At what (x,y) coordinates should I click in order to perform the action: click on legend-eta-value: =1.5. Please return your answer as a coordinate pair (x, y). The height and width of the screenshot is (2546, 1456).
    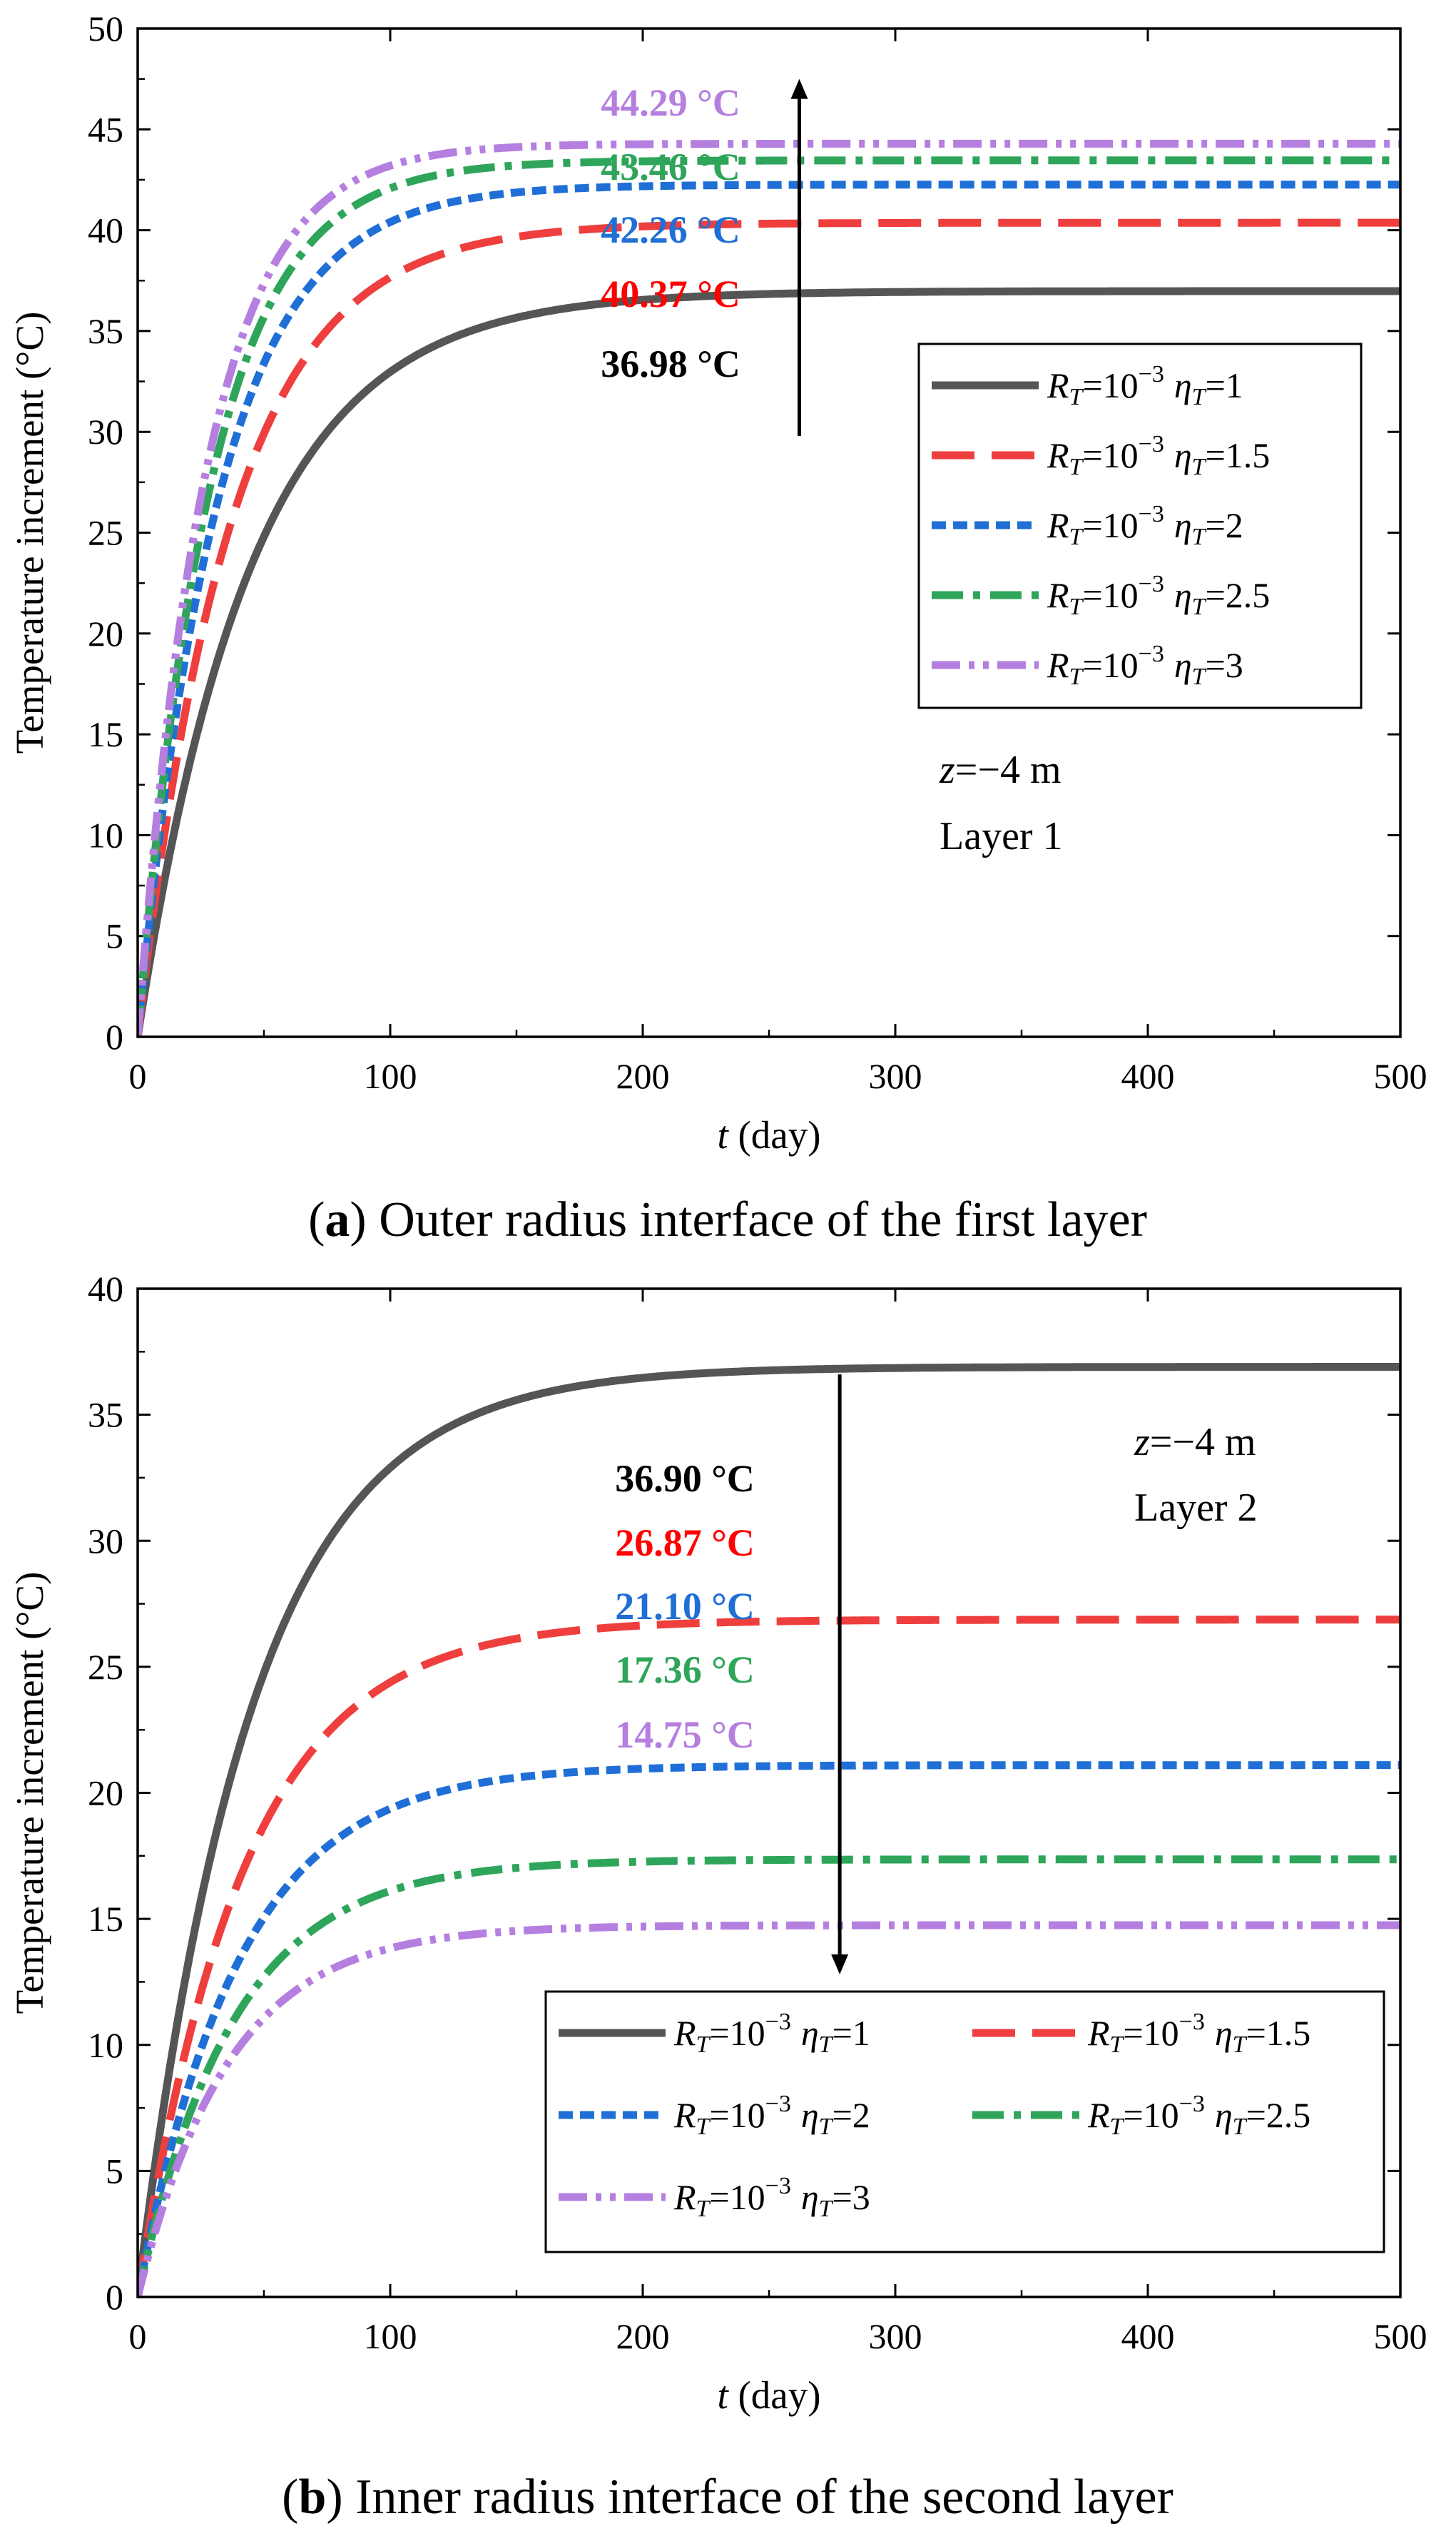
    Looking at the image, I should click on (1278, 2033).